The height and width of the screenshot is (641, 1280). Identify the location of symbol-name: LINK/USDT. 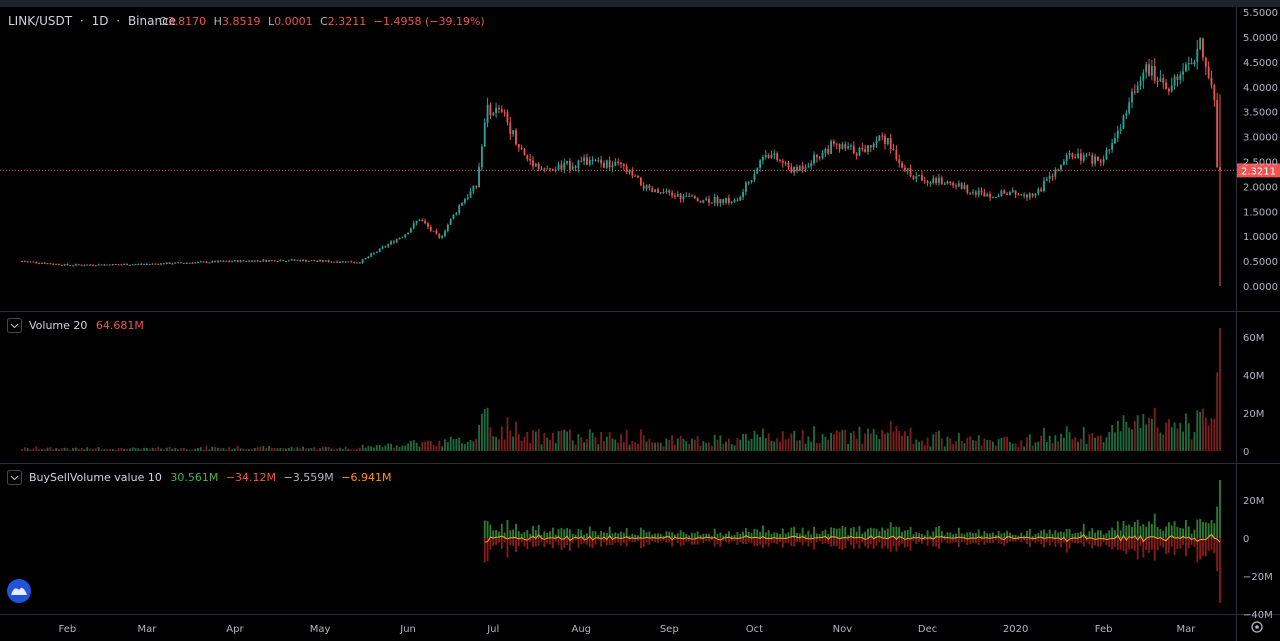
(40, 21).